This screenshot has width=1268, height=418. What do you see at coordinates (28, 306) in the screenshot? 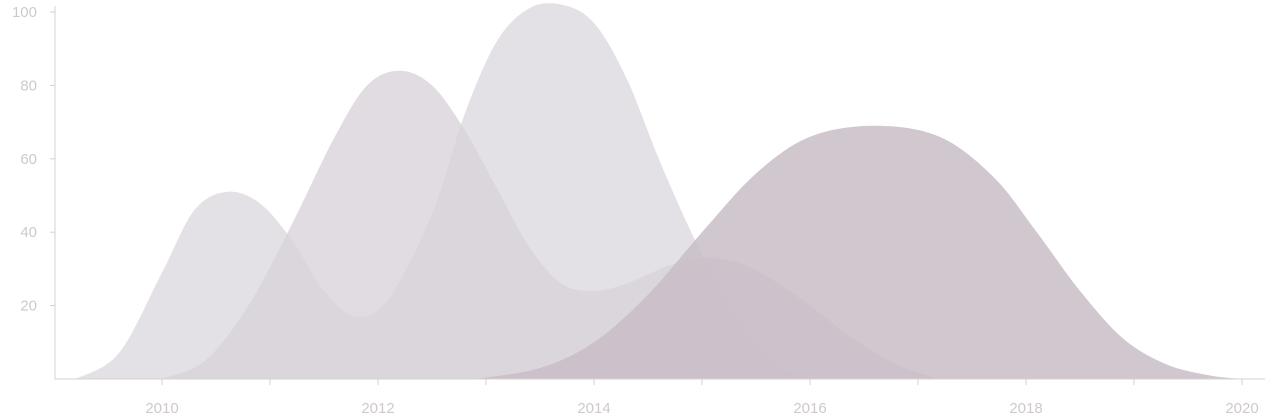
I see `y-tick-label: 20` at bounding box center [28, 306].